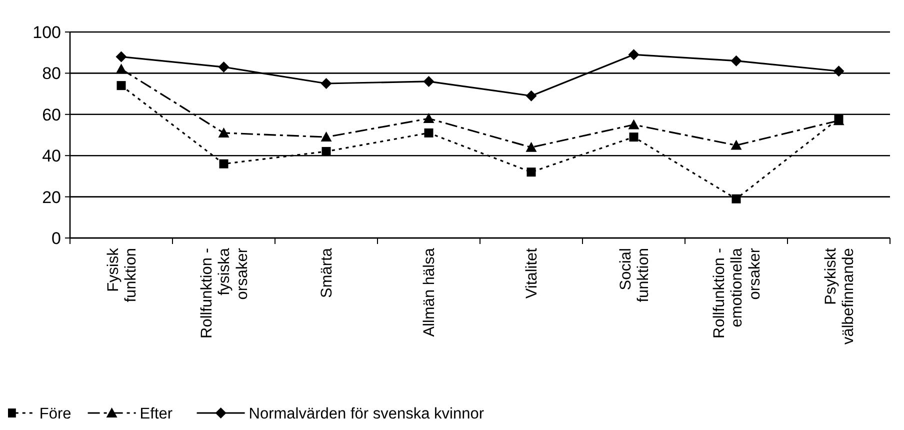 The image size is (904, 430). I want to click on y-tick-label: 60, so click(51, 114).